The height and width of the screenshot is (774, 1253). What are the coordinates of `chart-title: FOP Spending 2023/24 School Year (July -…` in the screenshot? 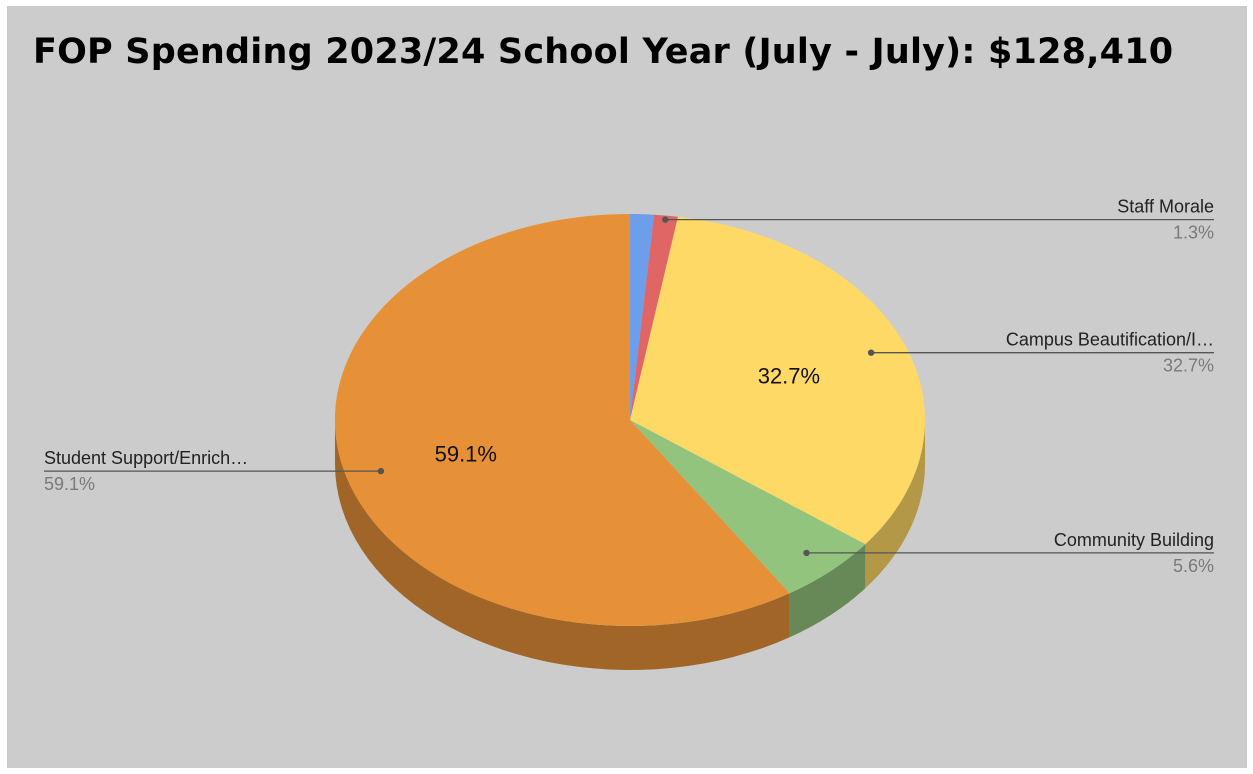 It's located at (603, 52).